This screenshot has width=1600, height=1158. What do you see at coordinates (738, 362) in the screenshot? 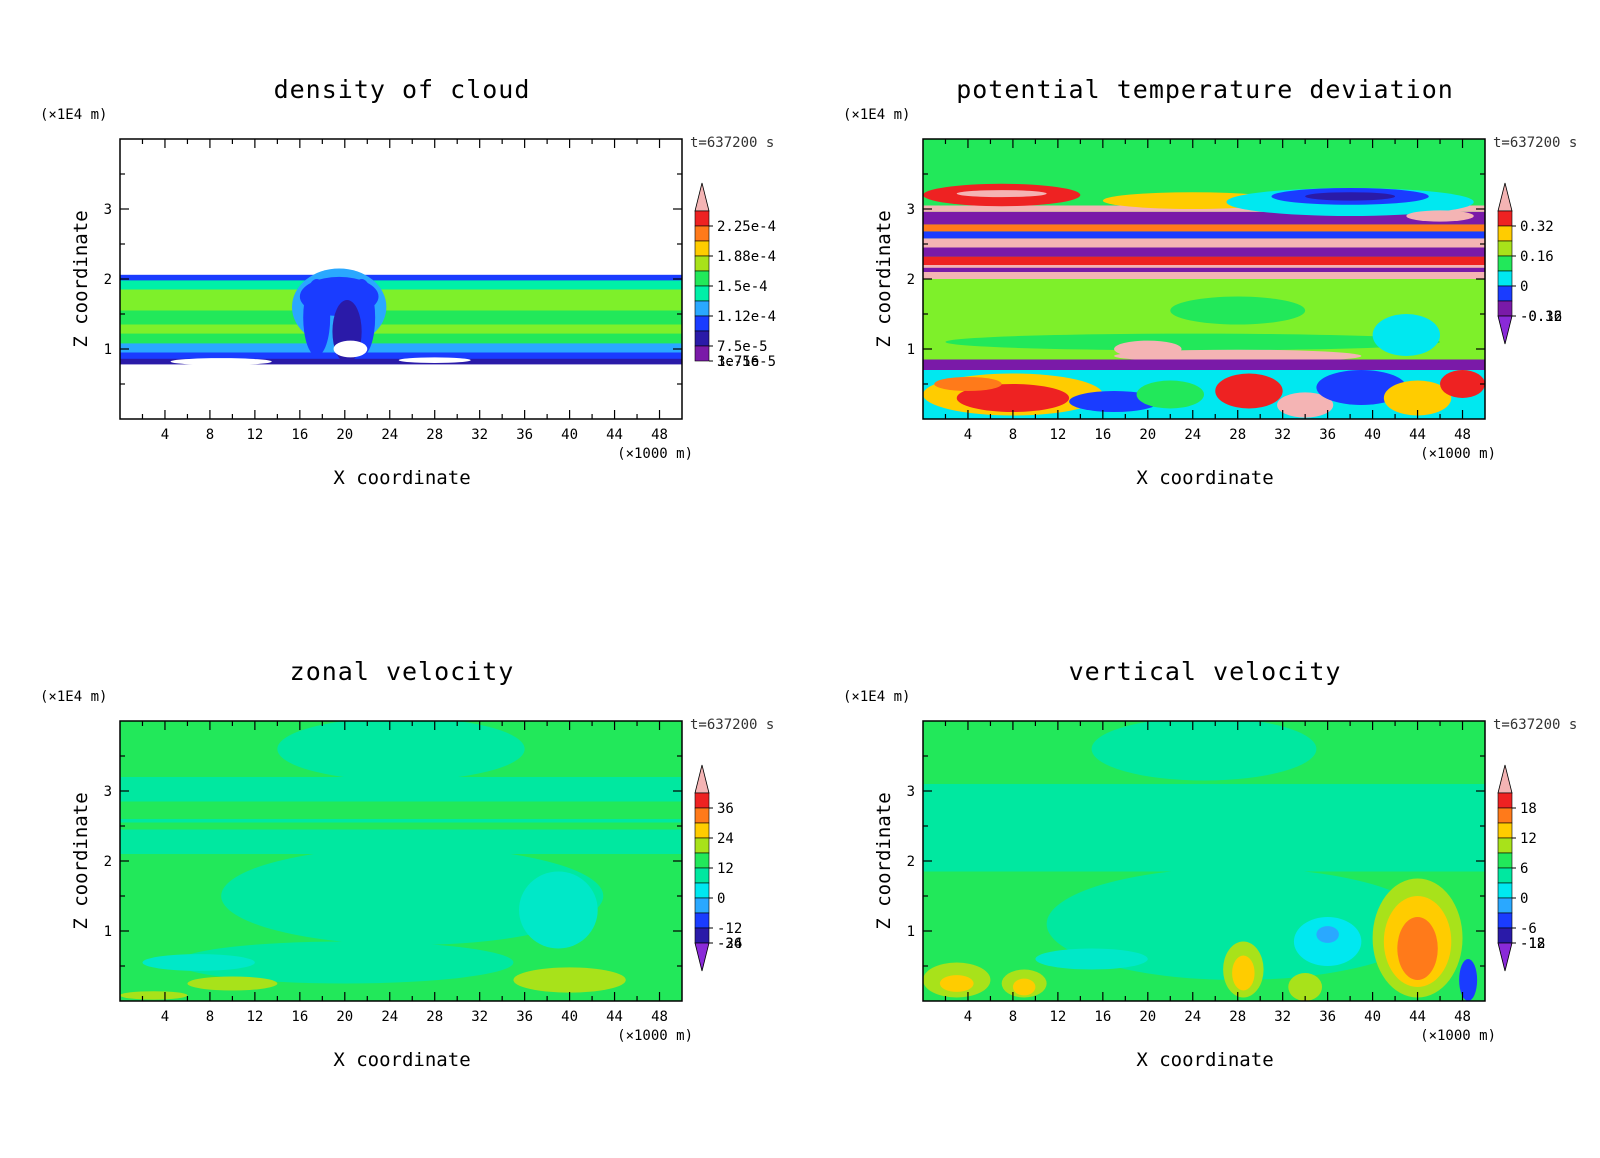
I see `colorbar-label: 1e-16` at bounding box center [738, 362].